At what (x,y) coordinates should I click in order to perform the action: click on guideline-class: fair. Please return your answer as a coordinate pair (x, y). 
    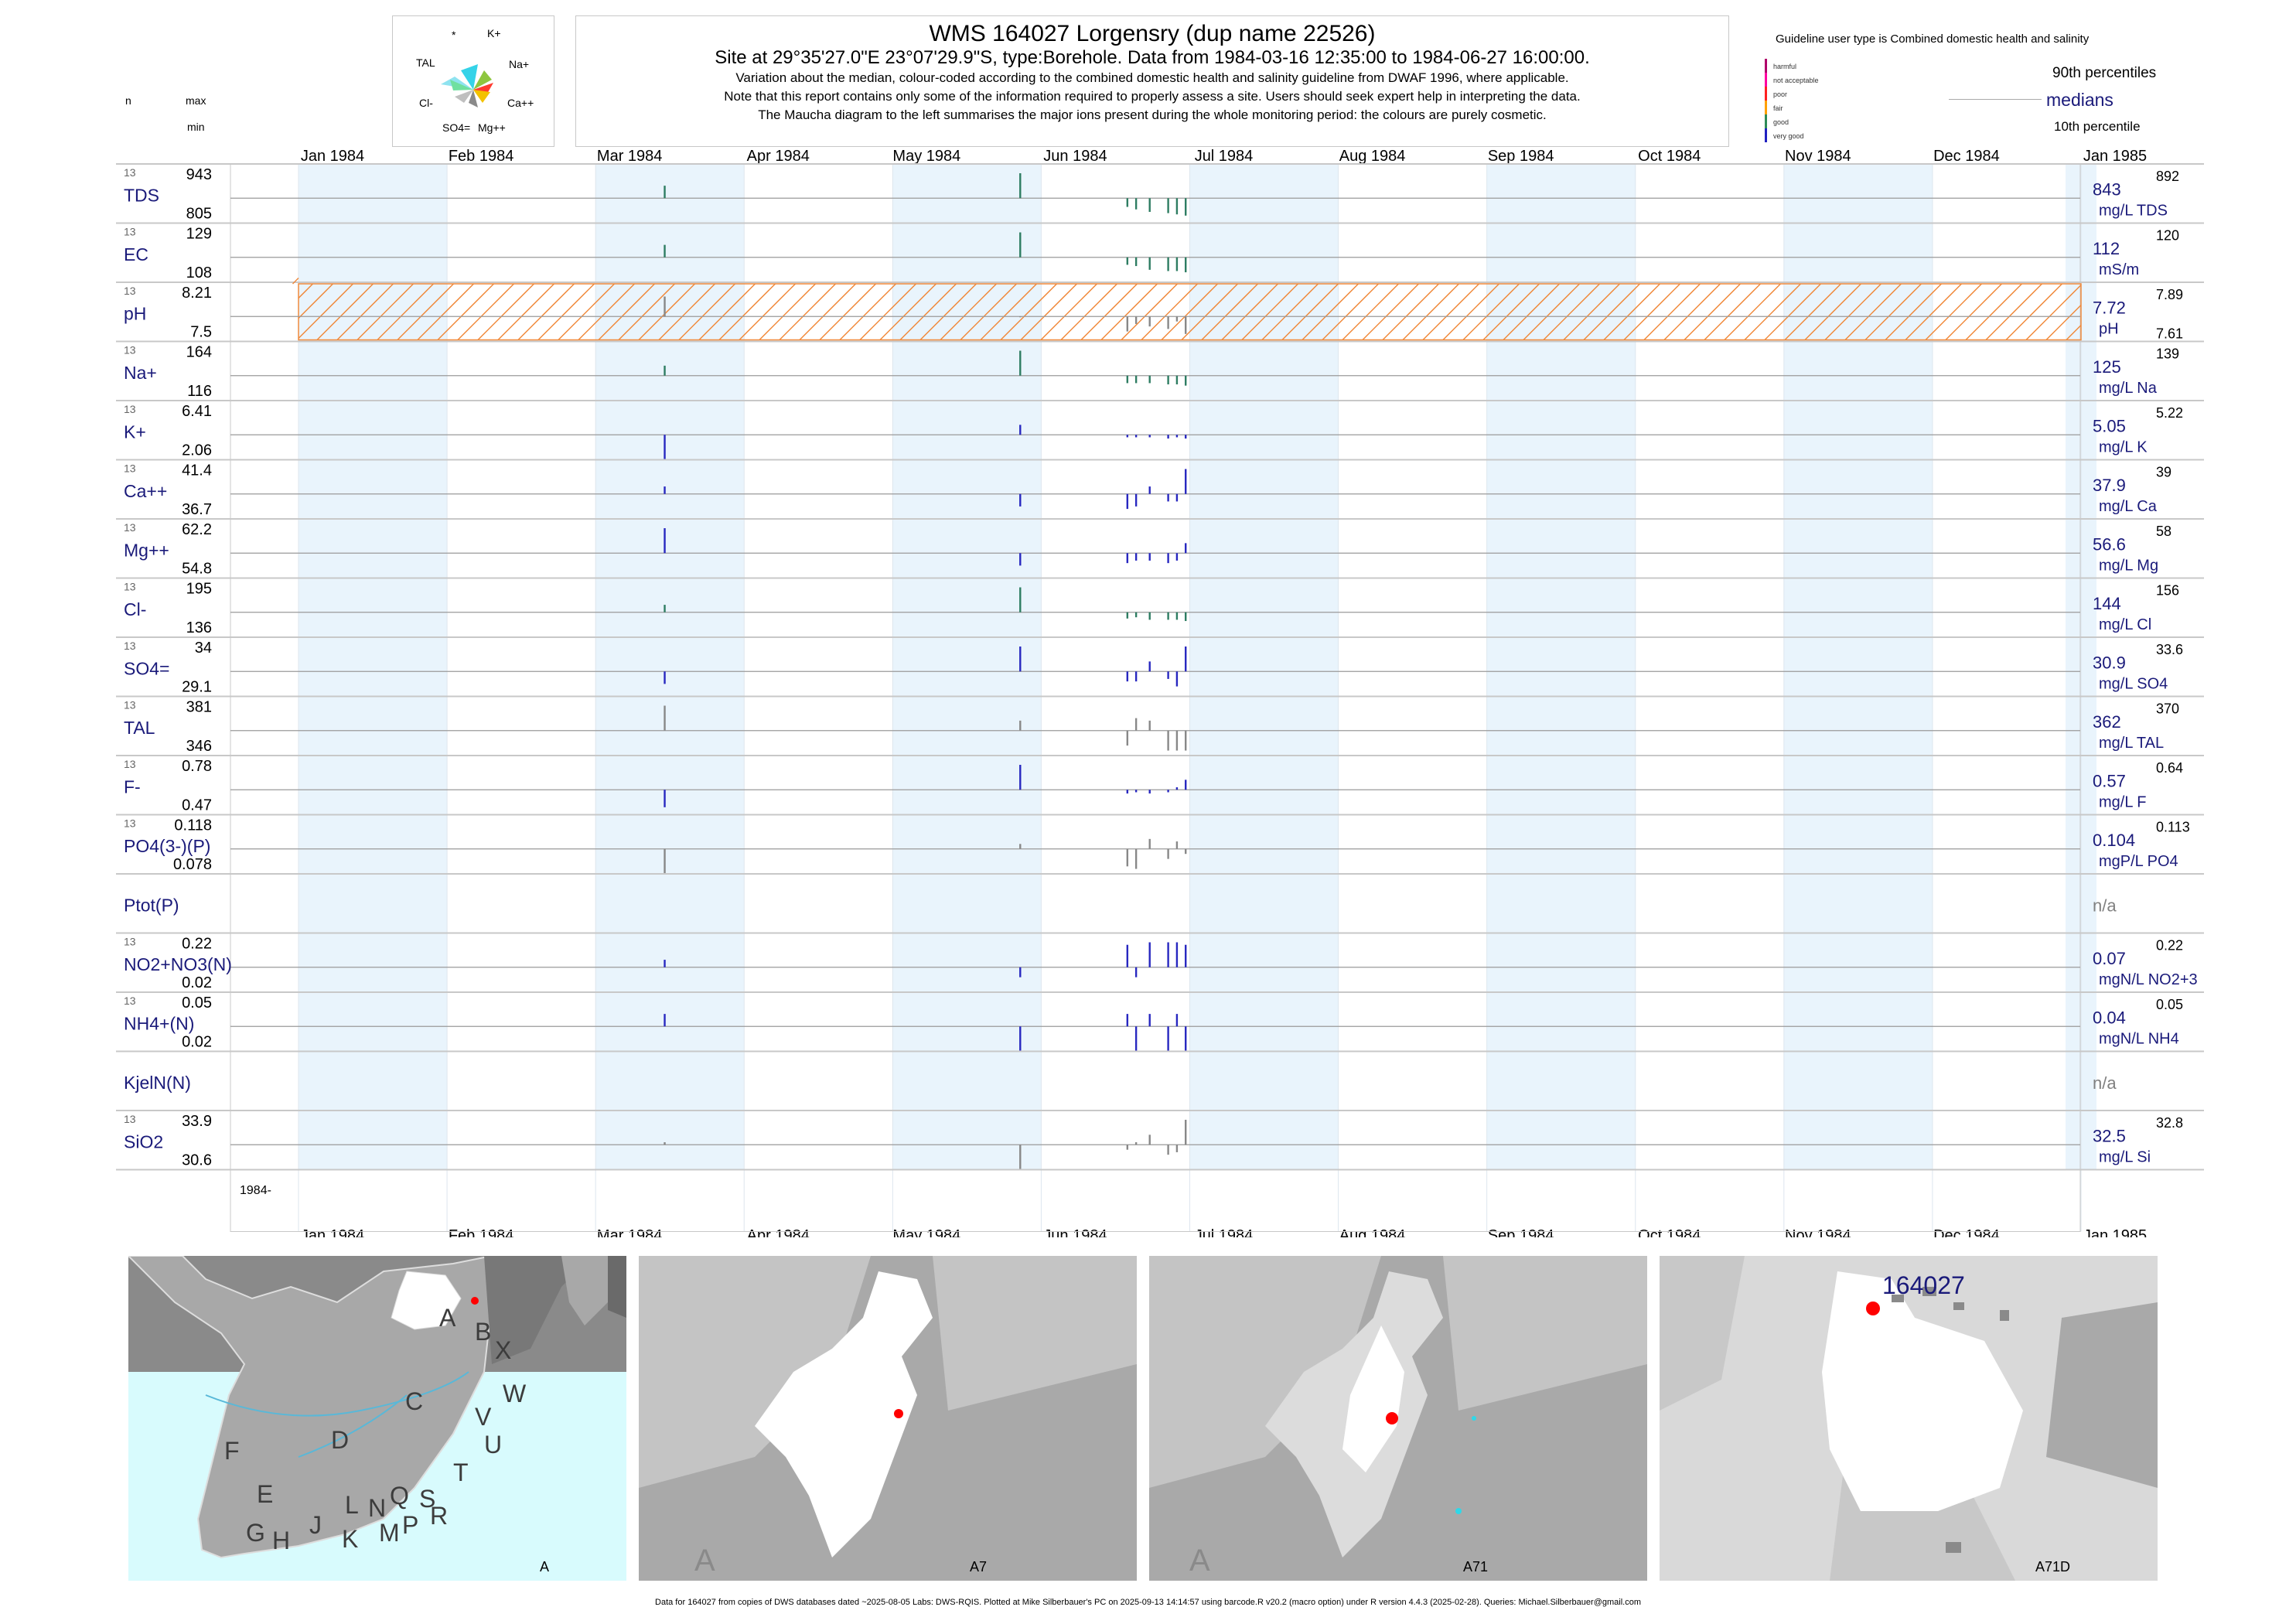
    Looking at the image, I should click on (1774, 107).